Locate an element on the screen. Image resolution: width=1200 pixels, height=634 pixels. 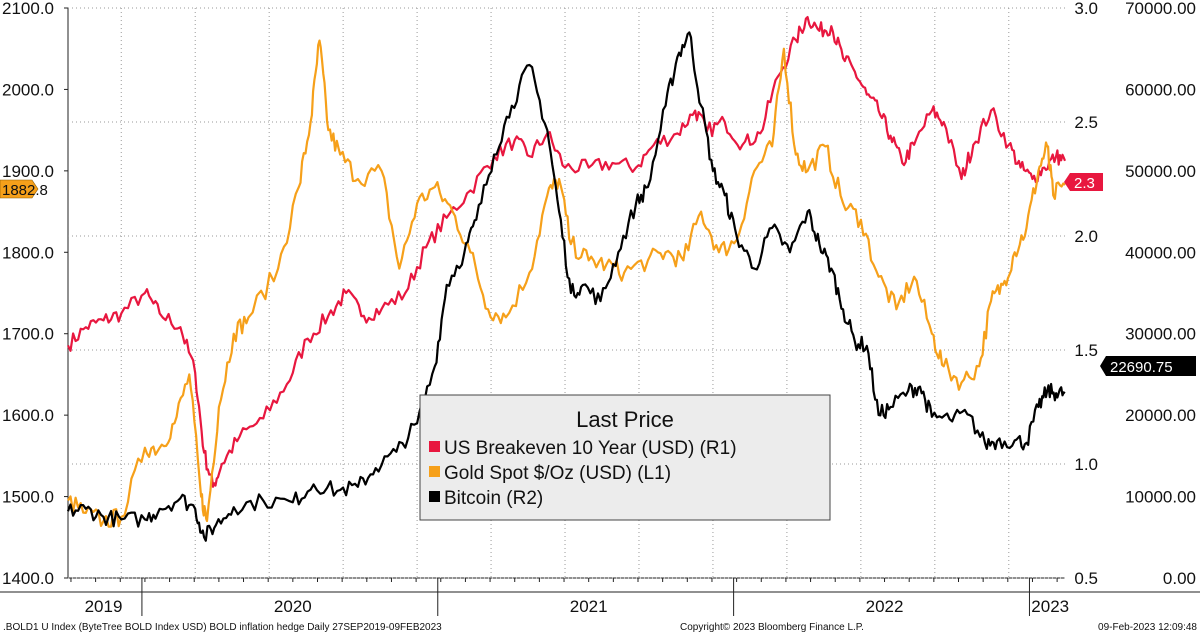
r1-tick-label: 2.5 is located at coordinates (1086, 122).